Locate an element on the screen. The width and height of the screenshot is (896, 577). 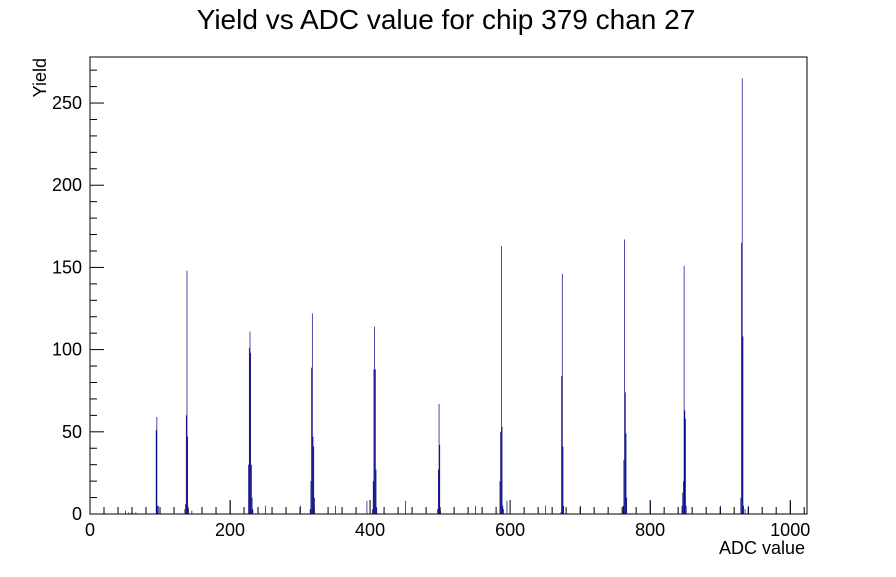
x-tick-label: 600 is located at coordinates (510, 530).